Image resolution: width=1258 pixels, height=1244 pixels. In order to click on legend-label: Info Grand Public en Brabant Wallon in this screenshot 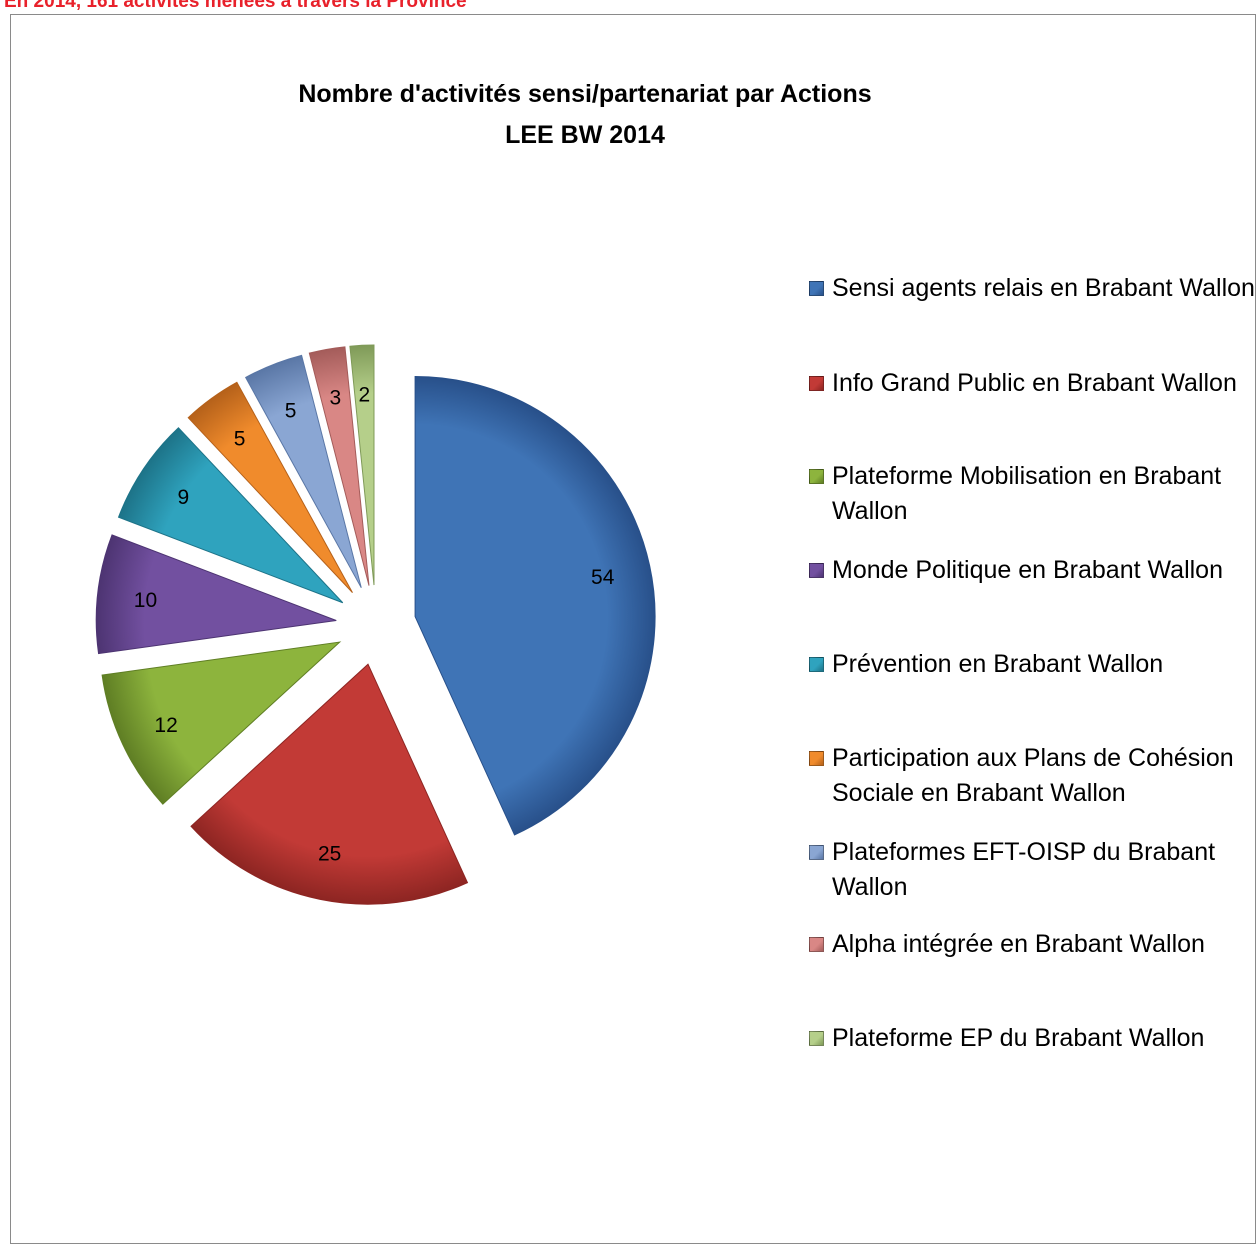, I will do `click(1034, 383)`.